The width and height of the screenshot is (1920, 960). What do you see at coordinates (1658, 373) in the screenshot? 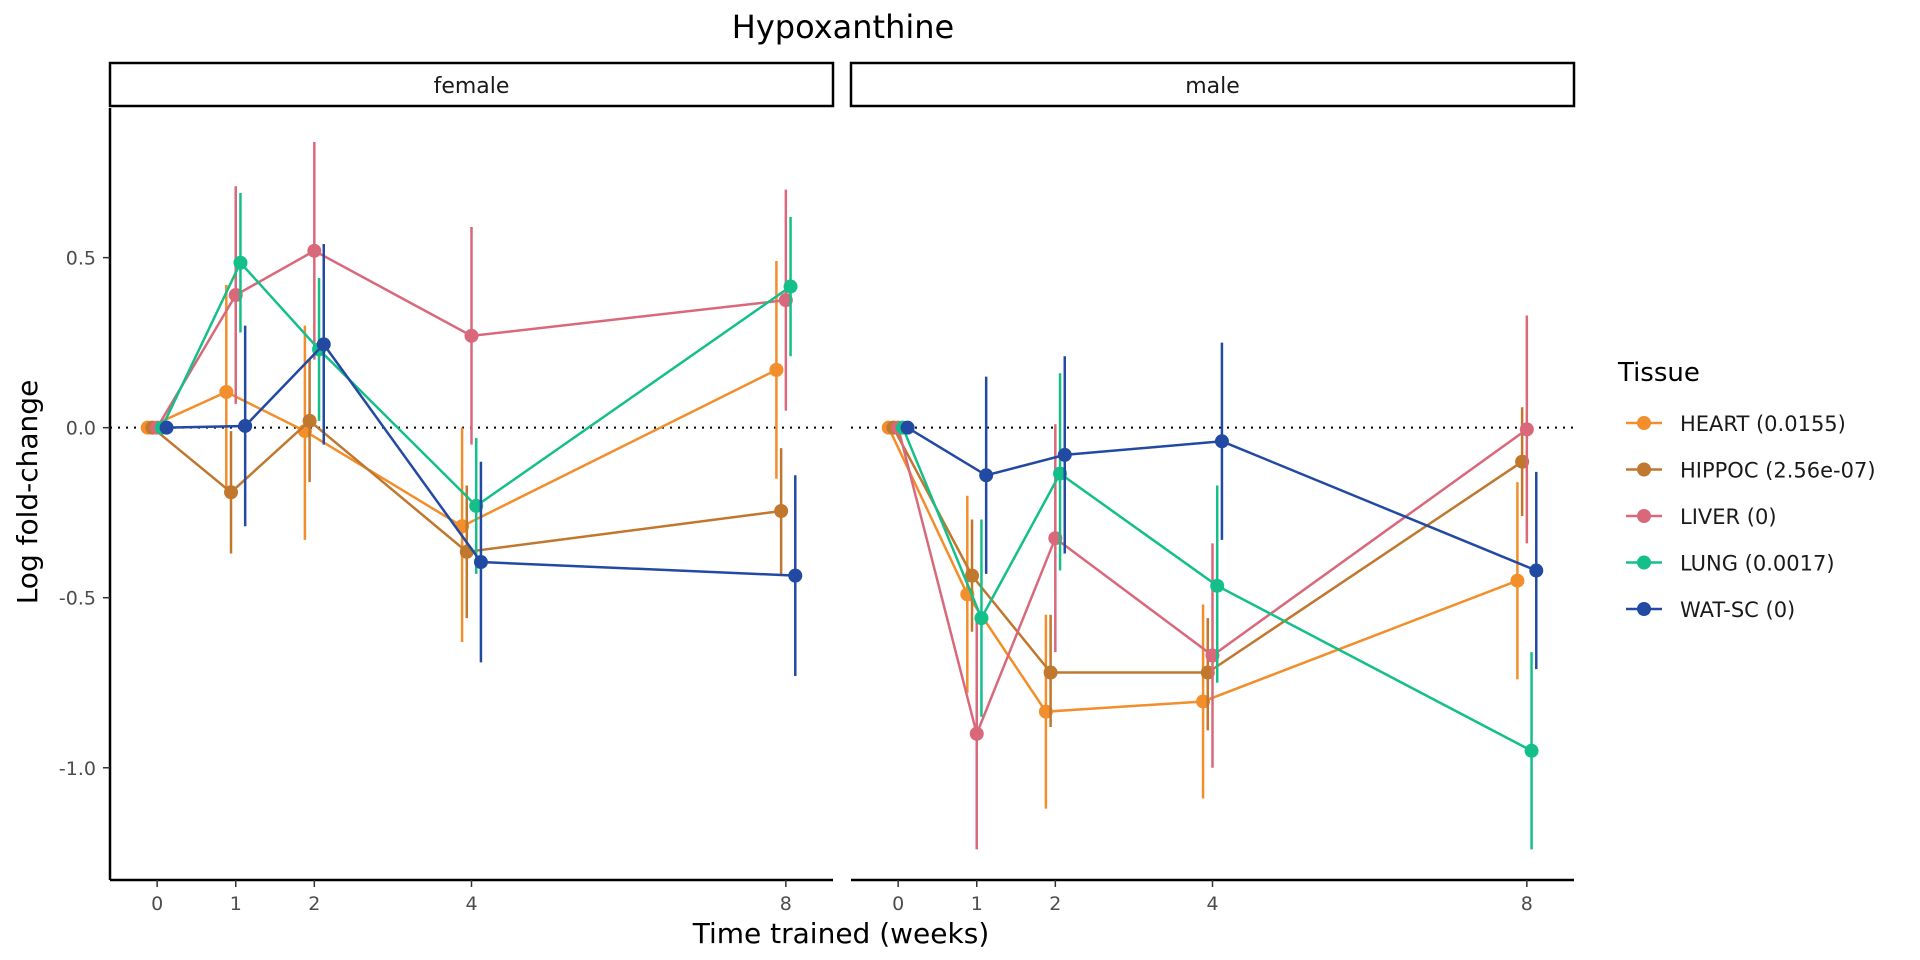
I see `legend-title: Tissue` at bounding box center [1658, 373].